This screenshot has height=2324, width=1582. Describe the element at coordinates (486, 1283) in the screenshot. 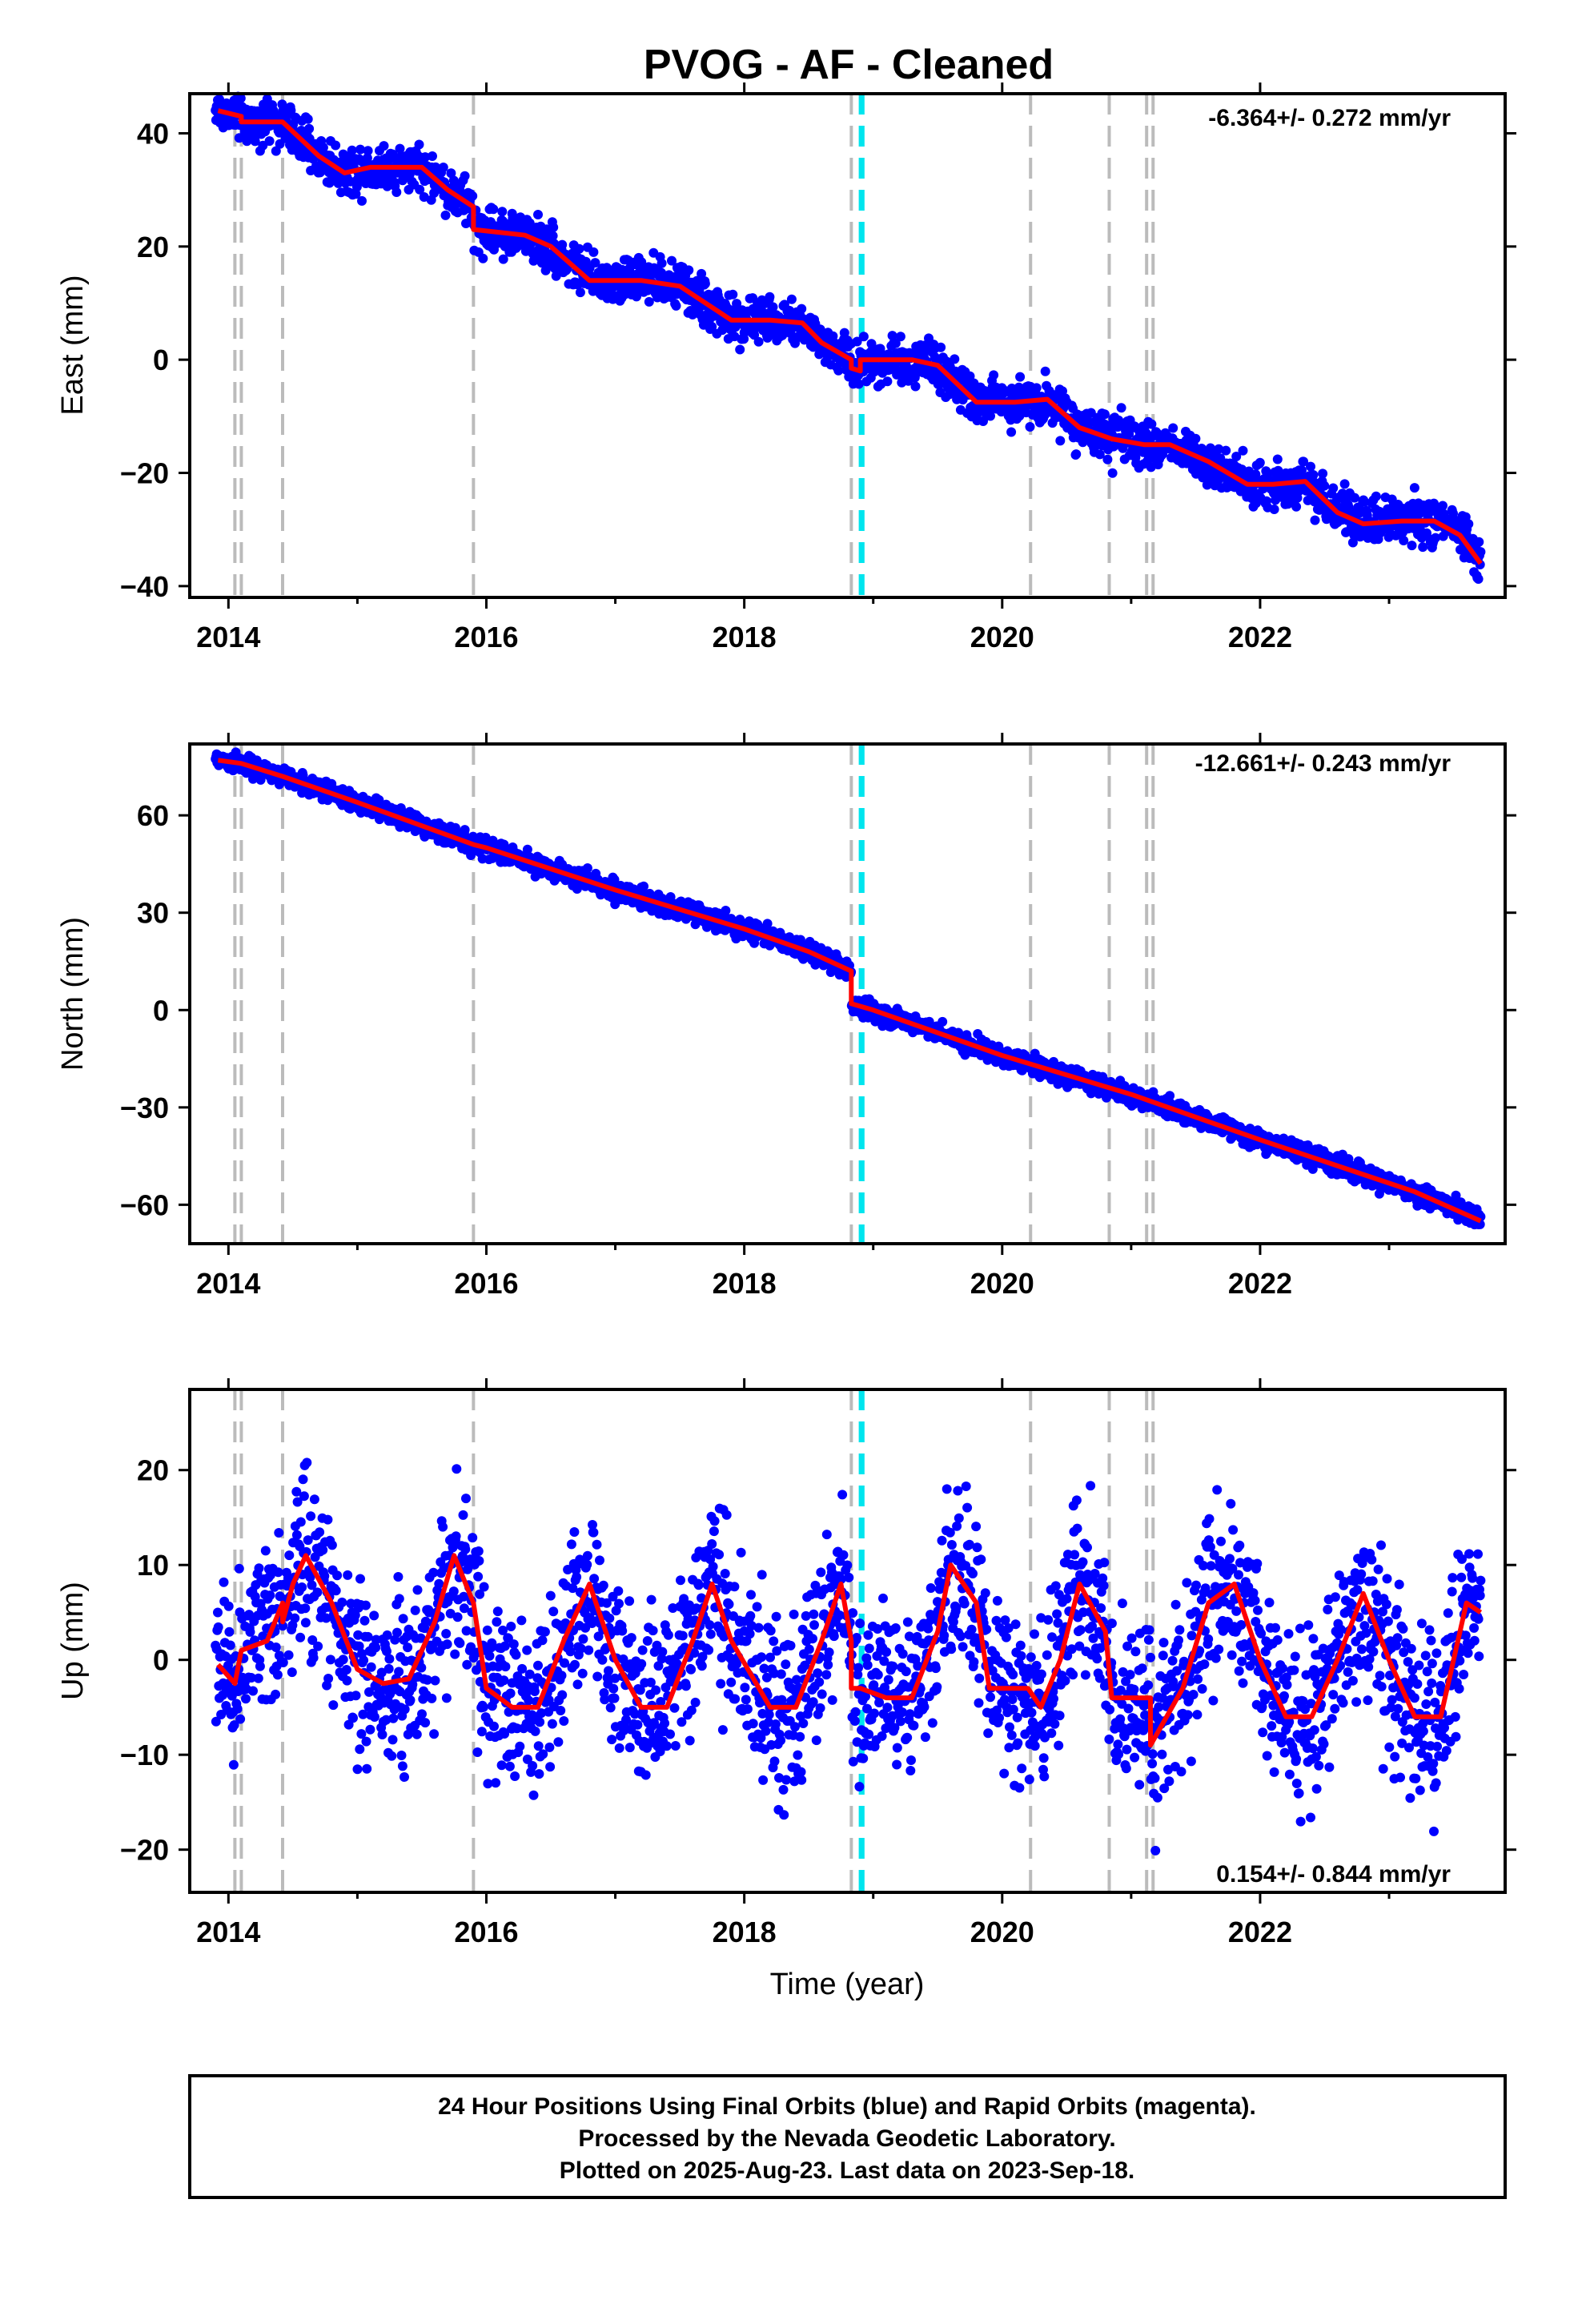

I see `x-tick-label: 2016` at that location.